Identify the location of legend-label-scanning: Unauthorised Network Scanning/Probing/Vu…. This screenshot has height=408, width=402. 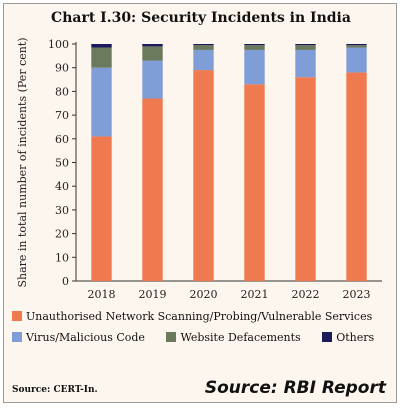
(199, 316).